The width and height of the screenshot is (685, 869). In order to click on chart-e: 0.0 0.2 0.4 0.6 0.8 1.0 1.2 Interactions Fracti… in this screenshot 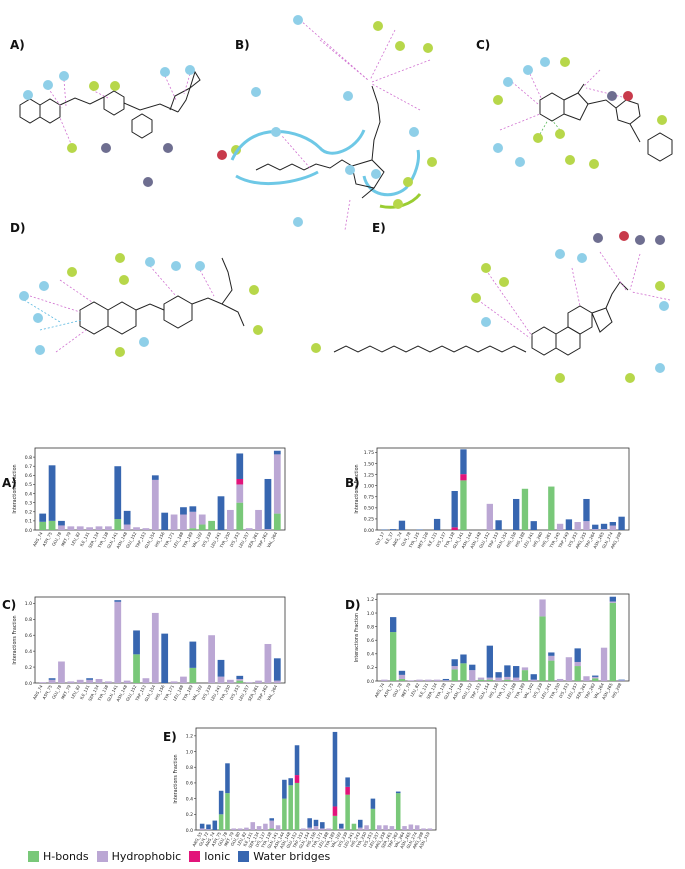, I will do `click(305, 788)`.